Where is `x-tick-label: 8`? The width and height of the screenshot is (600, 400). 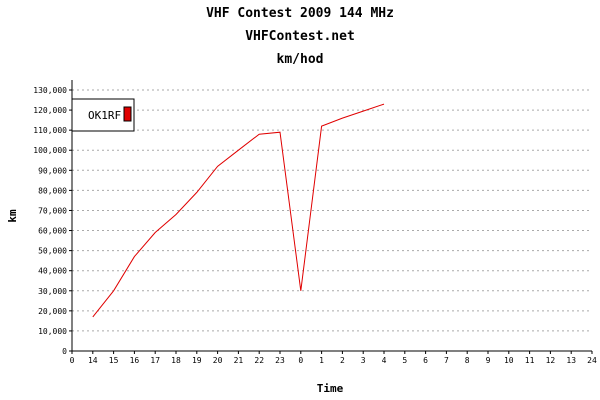
x-tick-label: 8 is located at coordinates (467, 360).